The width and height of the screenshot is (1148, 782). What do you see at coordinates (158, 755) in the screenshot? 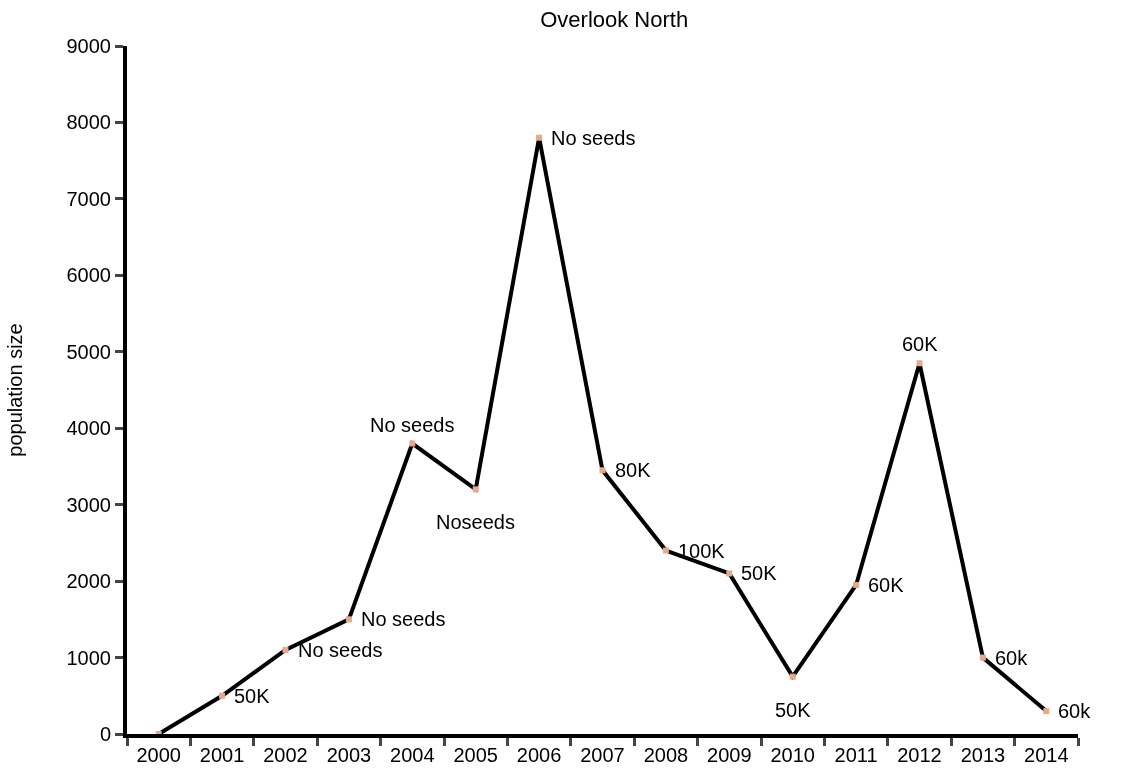
I see `x-tick-label: 2000` at bounding box center [158, 755].